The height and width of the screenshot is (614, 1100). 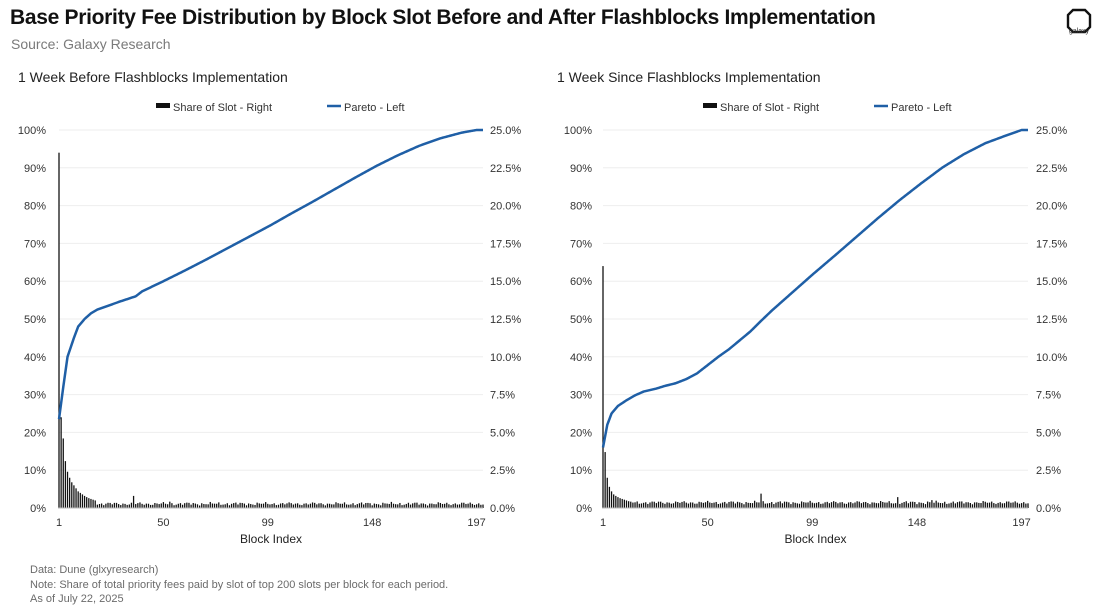 What do you see at coordinates (581, 282) in the screenshot?
I see `y-left-tick-label: 60%` at bounding box center [581, 282].